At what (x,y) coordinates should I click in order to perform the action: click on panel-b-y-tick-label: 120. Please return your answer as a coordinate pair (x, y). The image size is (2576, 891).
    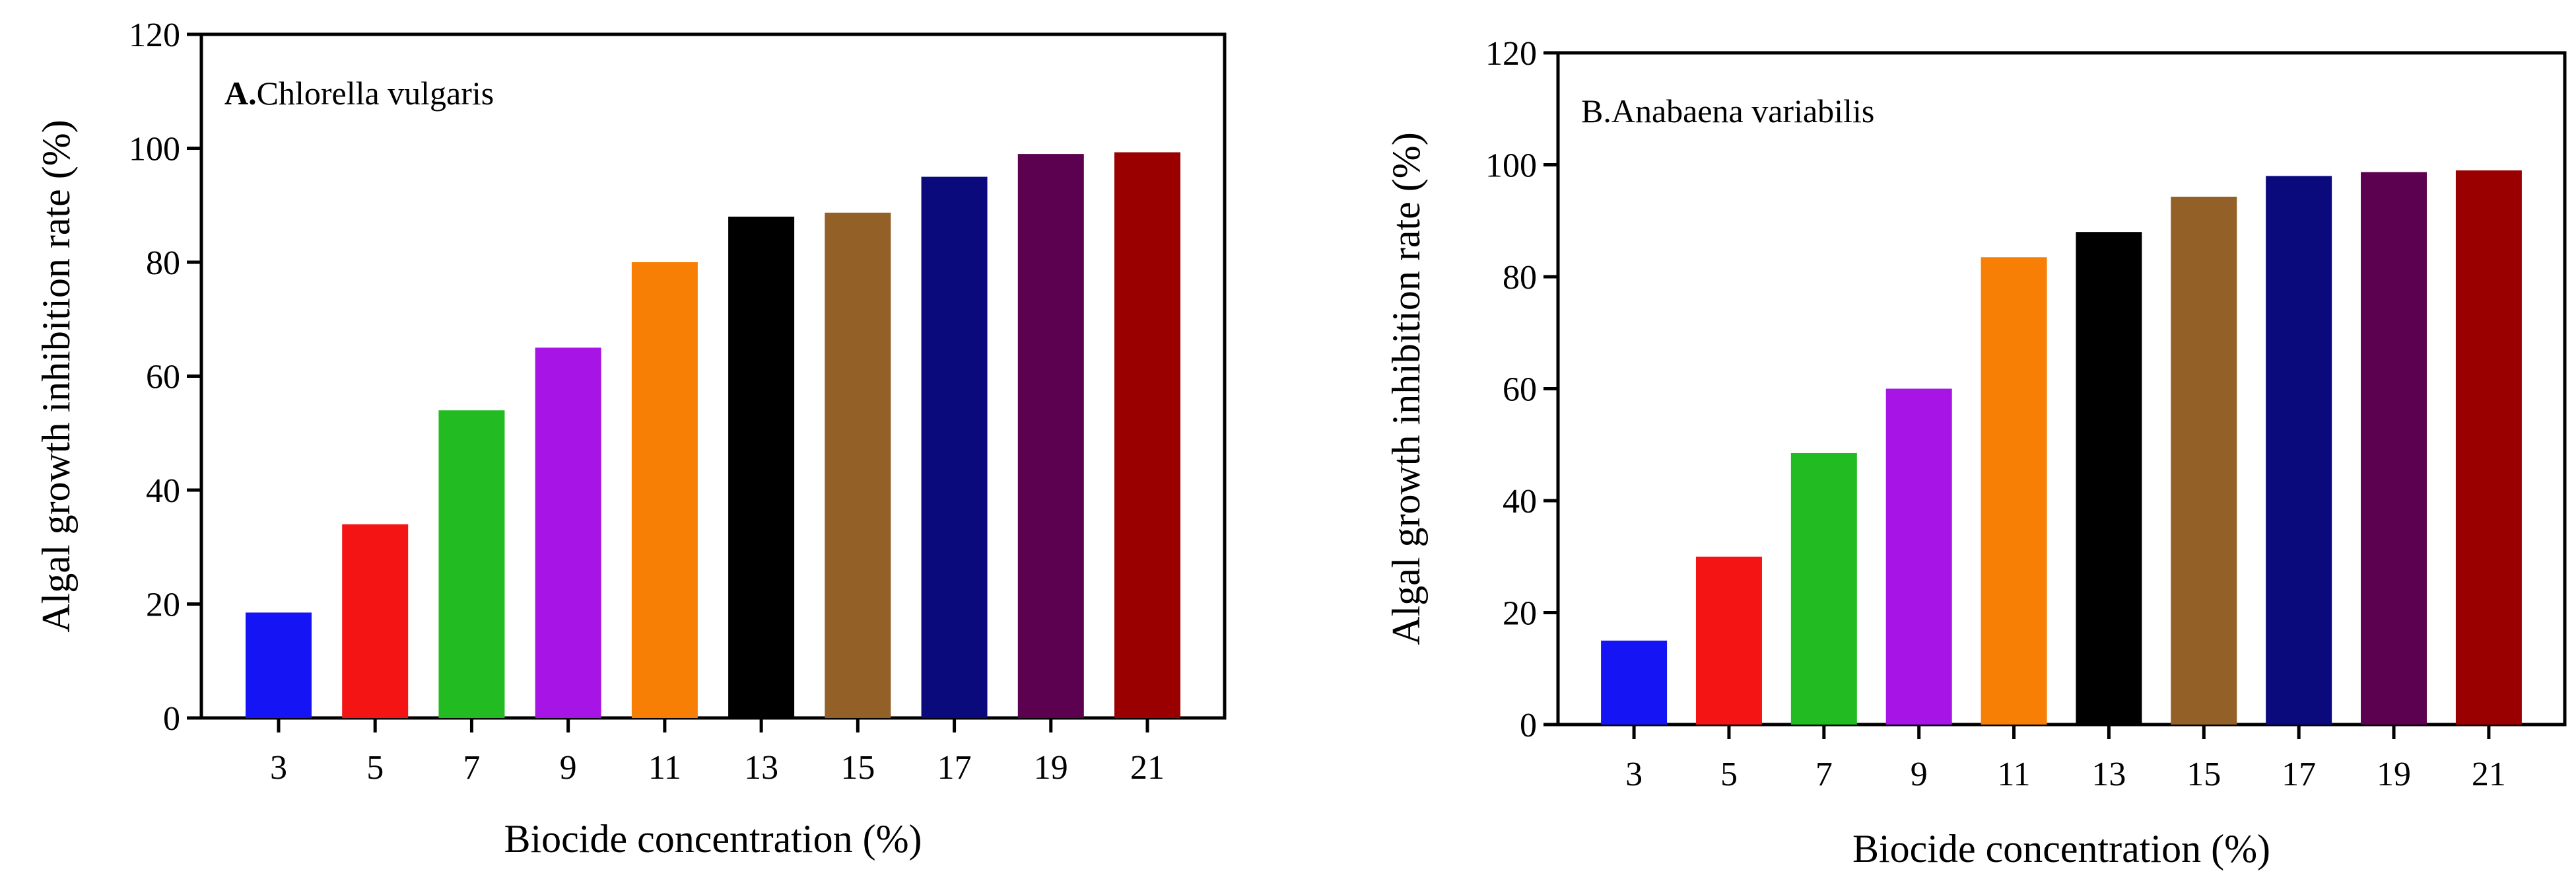
    Looking at the image, I should click on (1511, 54).